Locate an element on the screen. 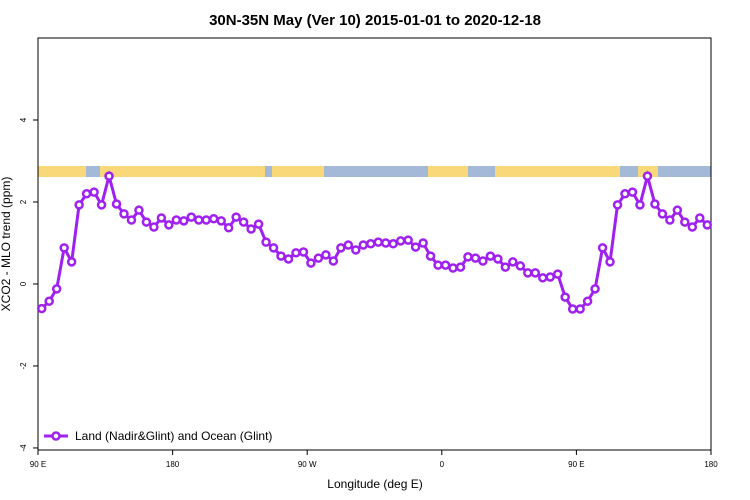  y-tick-label: -2 is located at coordinates (23, 366).